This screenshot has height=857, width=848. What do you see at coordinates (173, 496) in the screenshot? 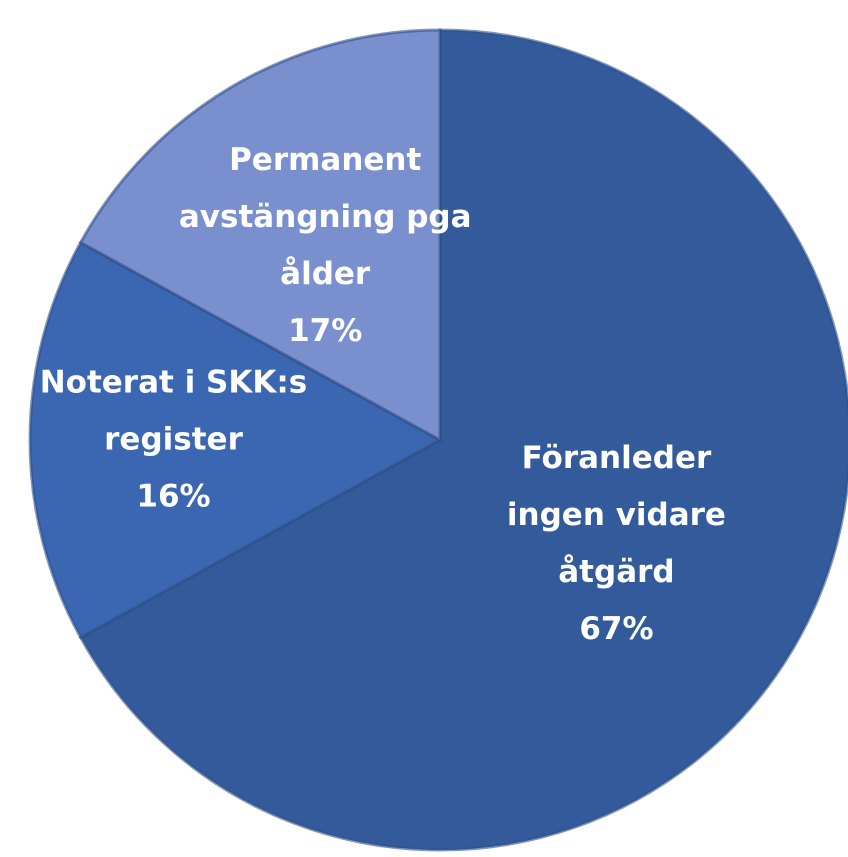
I see `value-label: 16%` at bounding box center [173, 496].